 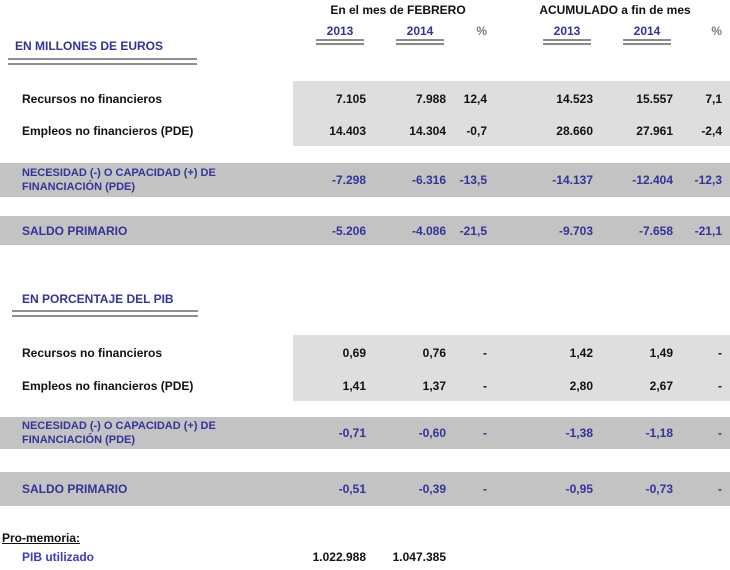 I want to click on column-headers-row: 2013 2014 % 2013 2014 %, so click(x=365, y=34).